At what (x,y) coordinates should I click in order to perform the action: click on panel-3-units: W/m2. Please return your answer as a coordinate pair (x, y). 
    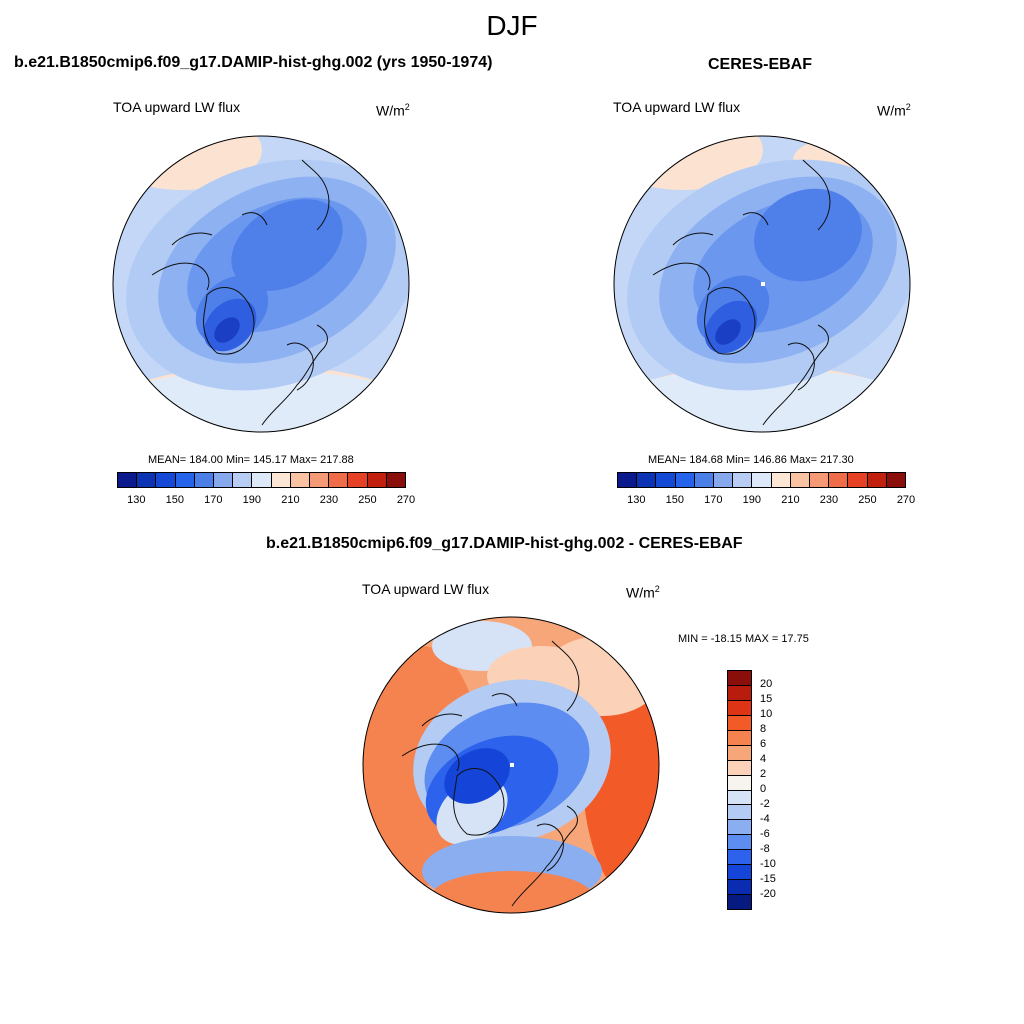
    Looking at the image, I should click on (643, 592).